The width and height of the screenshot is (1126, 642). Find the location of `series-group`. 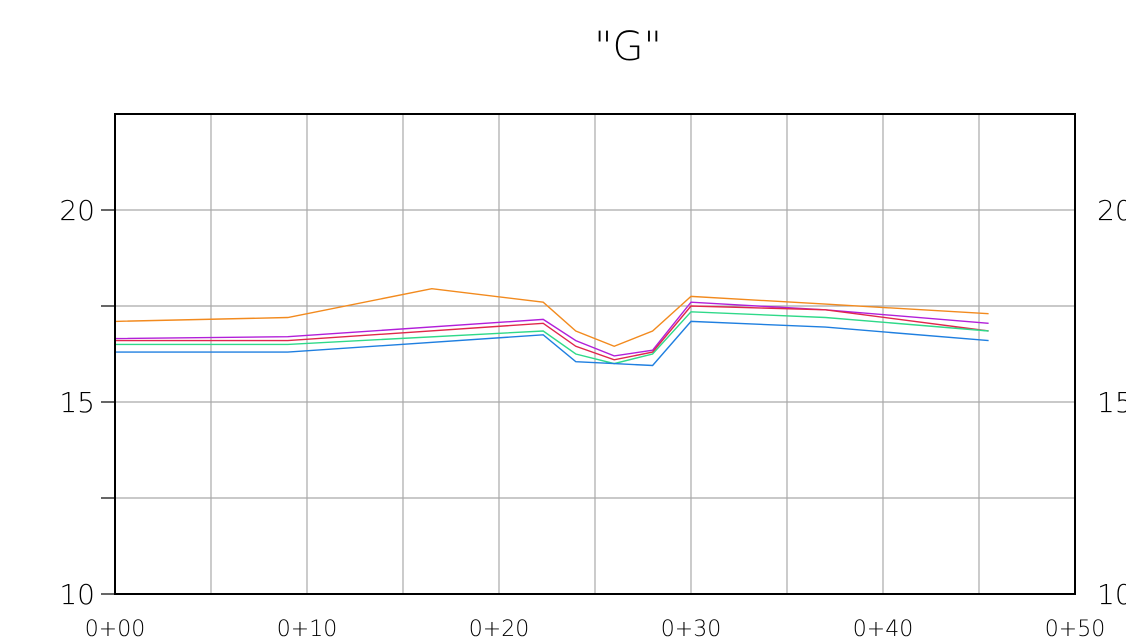

series-group is located at coordinates (551, 327).